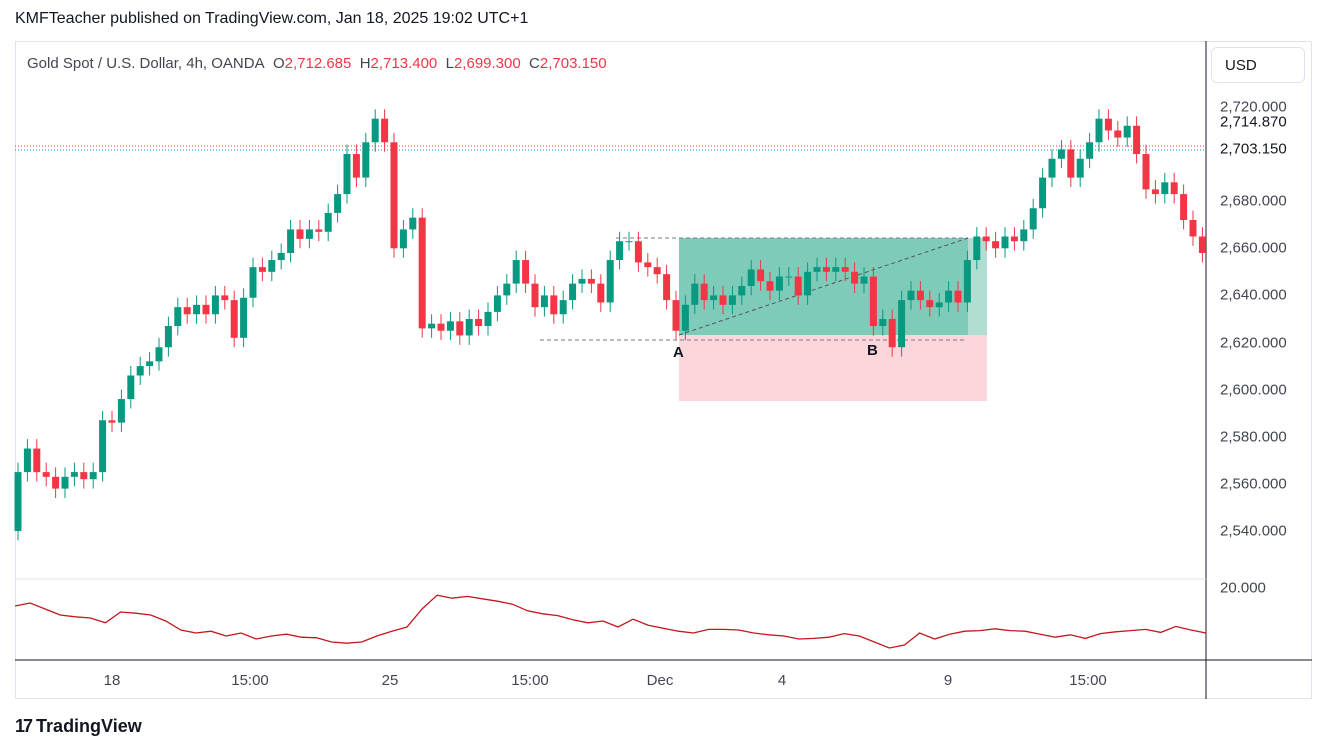  Describe the element at coordinates (1253, 531) in the screenshot. I see `price-axis-label: 2,540.000` at that location.